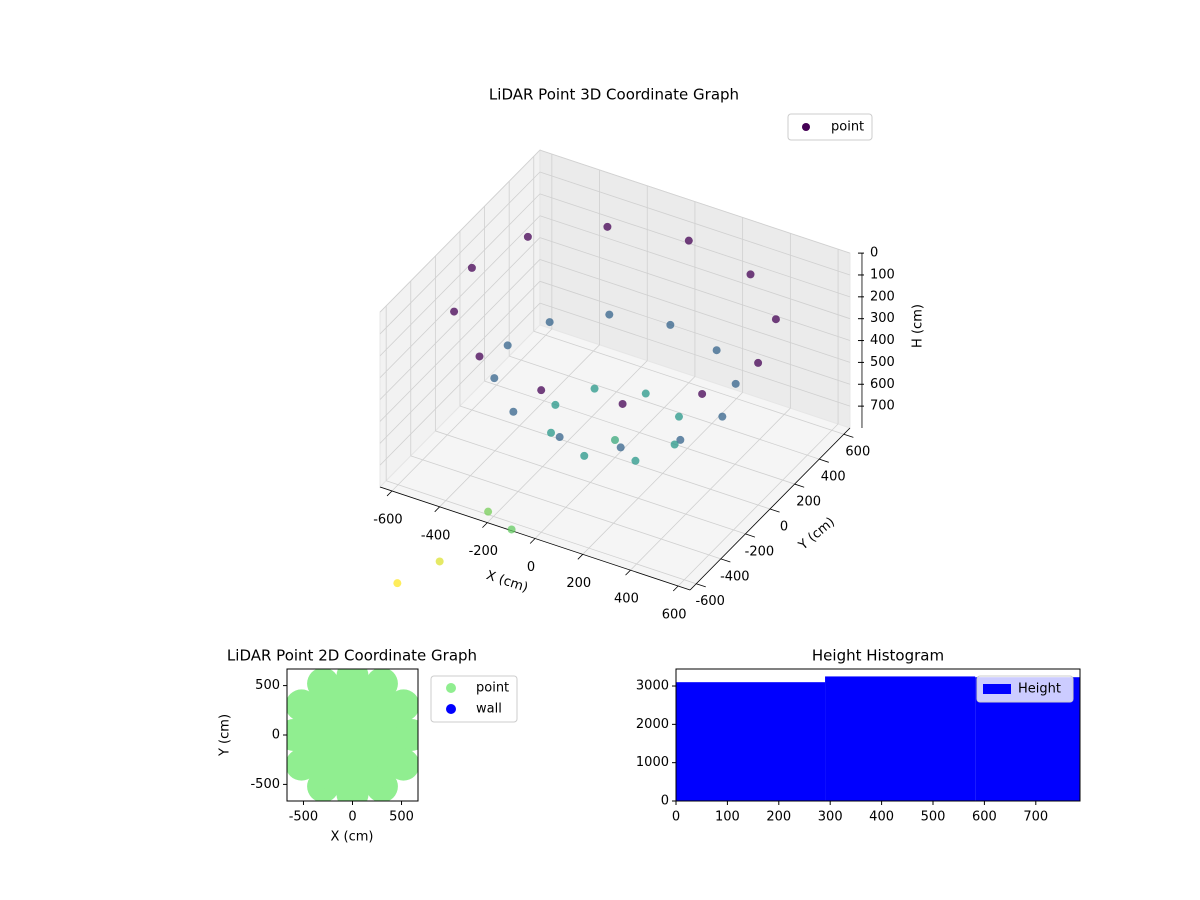 This screenshot has height=900, width=1200. I want to click on y-tick-label: 400, so click(833, 477).